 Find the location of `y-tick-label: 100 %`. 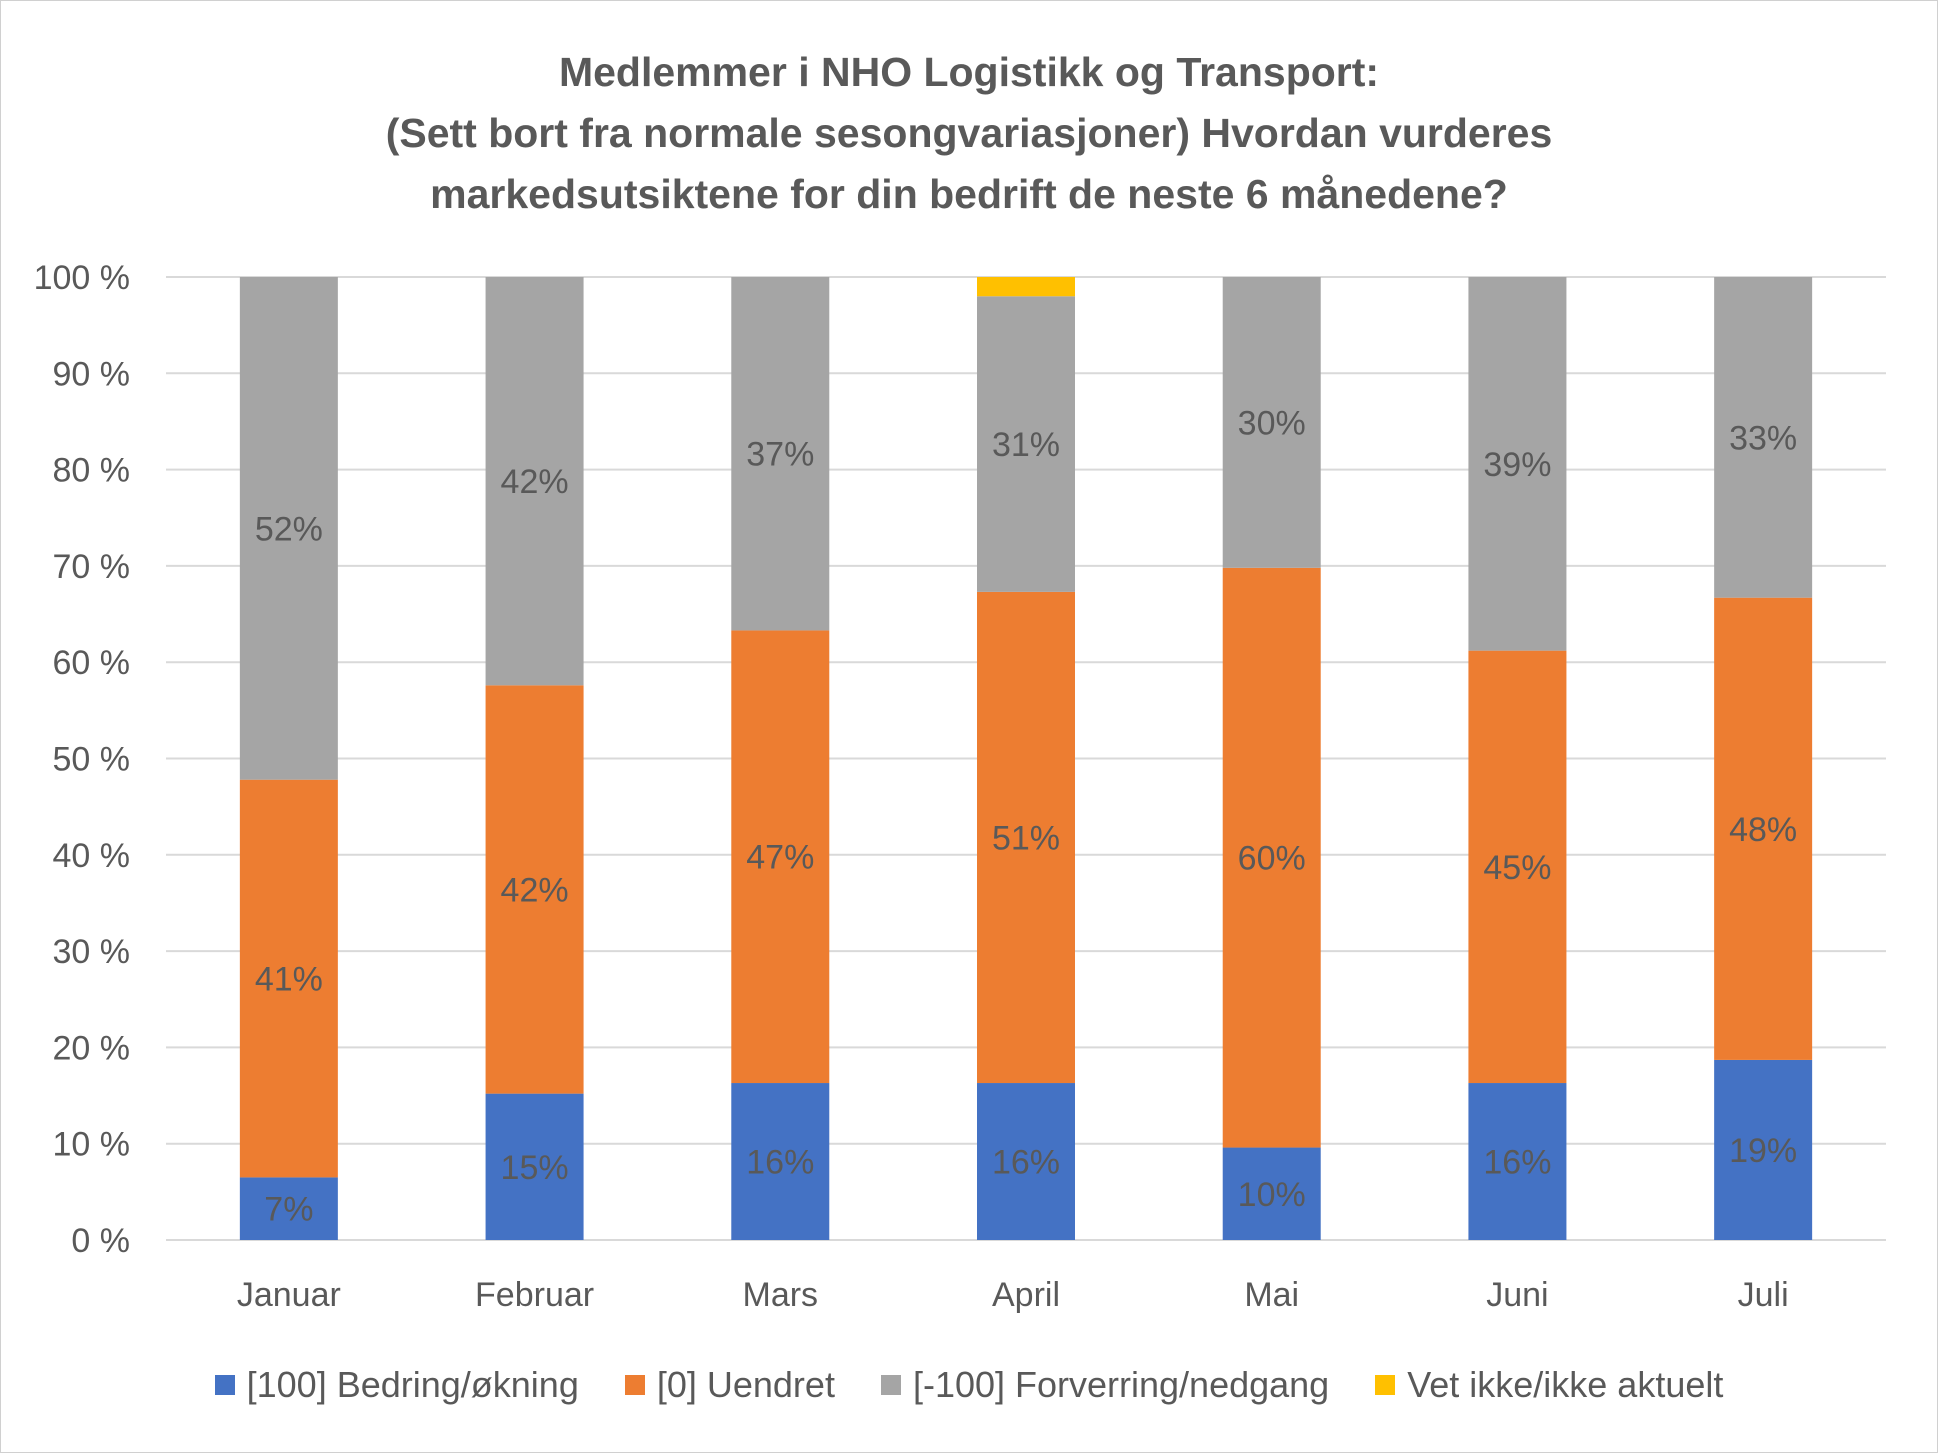

y-tick-label: 100 % is located at coordinates (82, 278).